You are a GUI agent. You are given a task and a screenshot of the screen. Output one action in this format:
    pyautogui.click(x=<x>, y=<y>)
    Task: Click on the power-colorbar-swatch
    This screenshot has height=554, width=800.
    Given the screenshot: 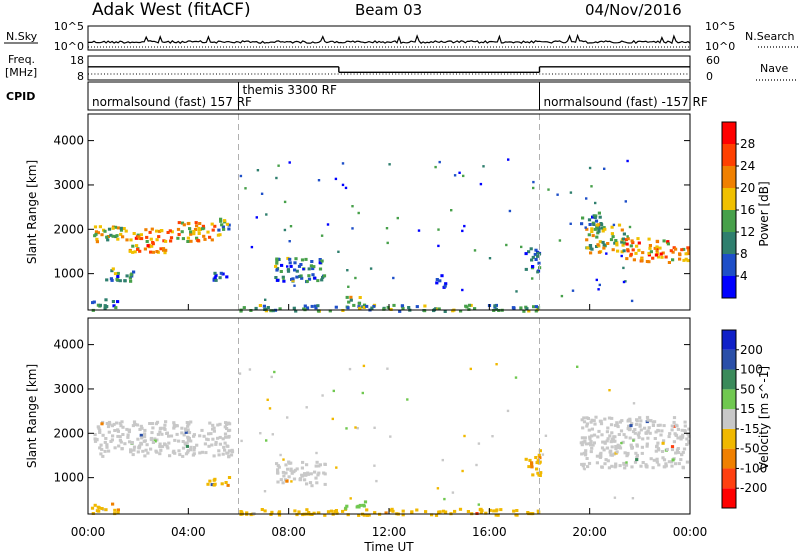 What is the action you would take?
    pyautogui.click(x=729, y=133)
    